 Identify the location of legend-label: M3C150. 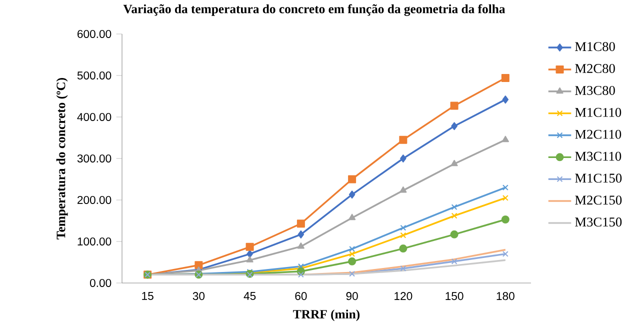
(598, 222).